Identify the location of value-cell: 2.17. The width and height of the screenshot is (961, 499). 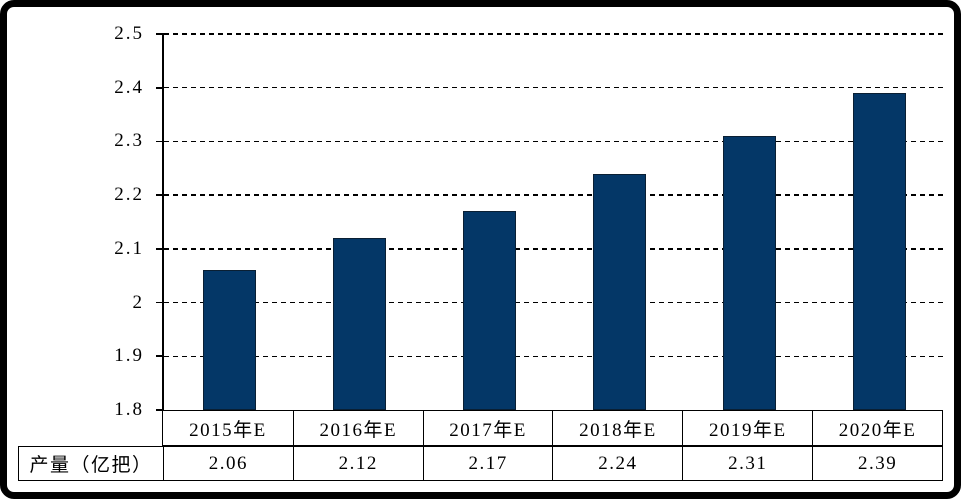
(487, 463).